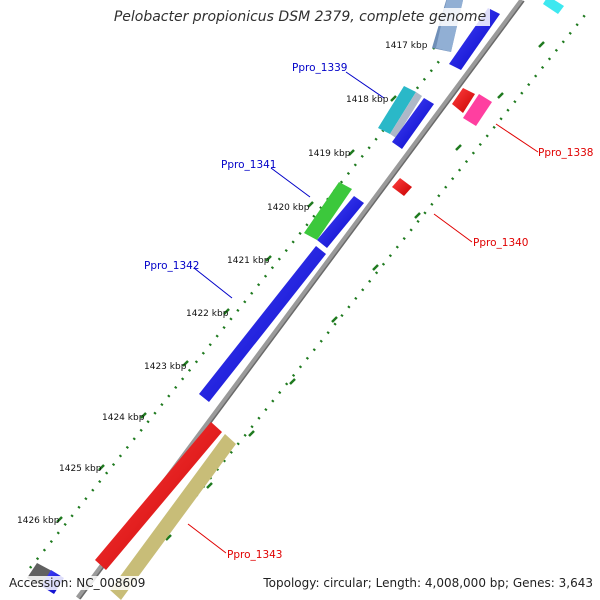  What do you see at coordinates (553, 7) in the screenshot?
I see `gene-top-right-cyan` at bounding box center [553, 7].